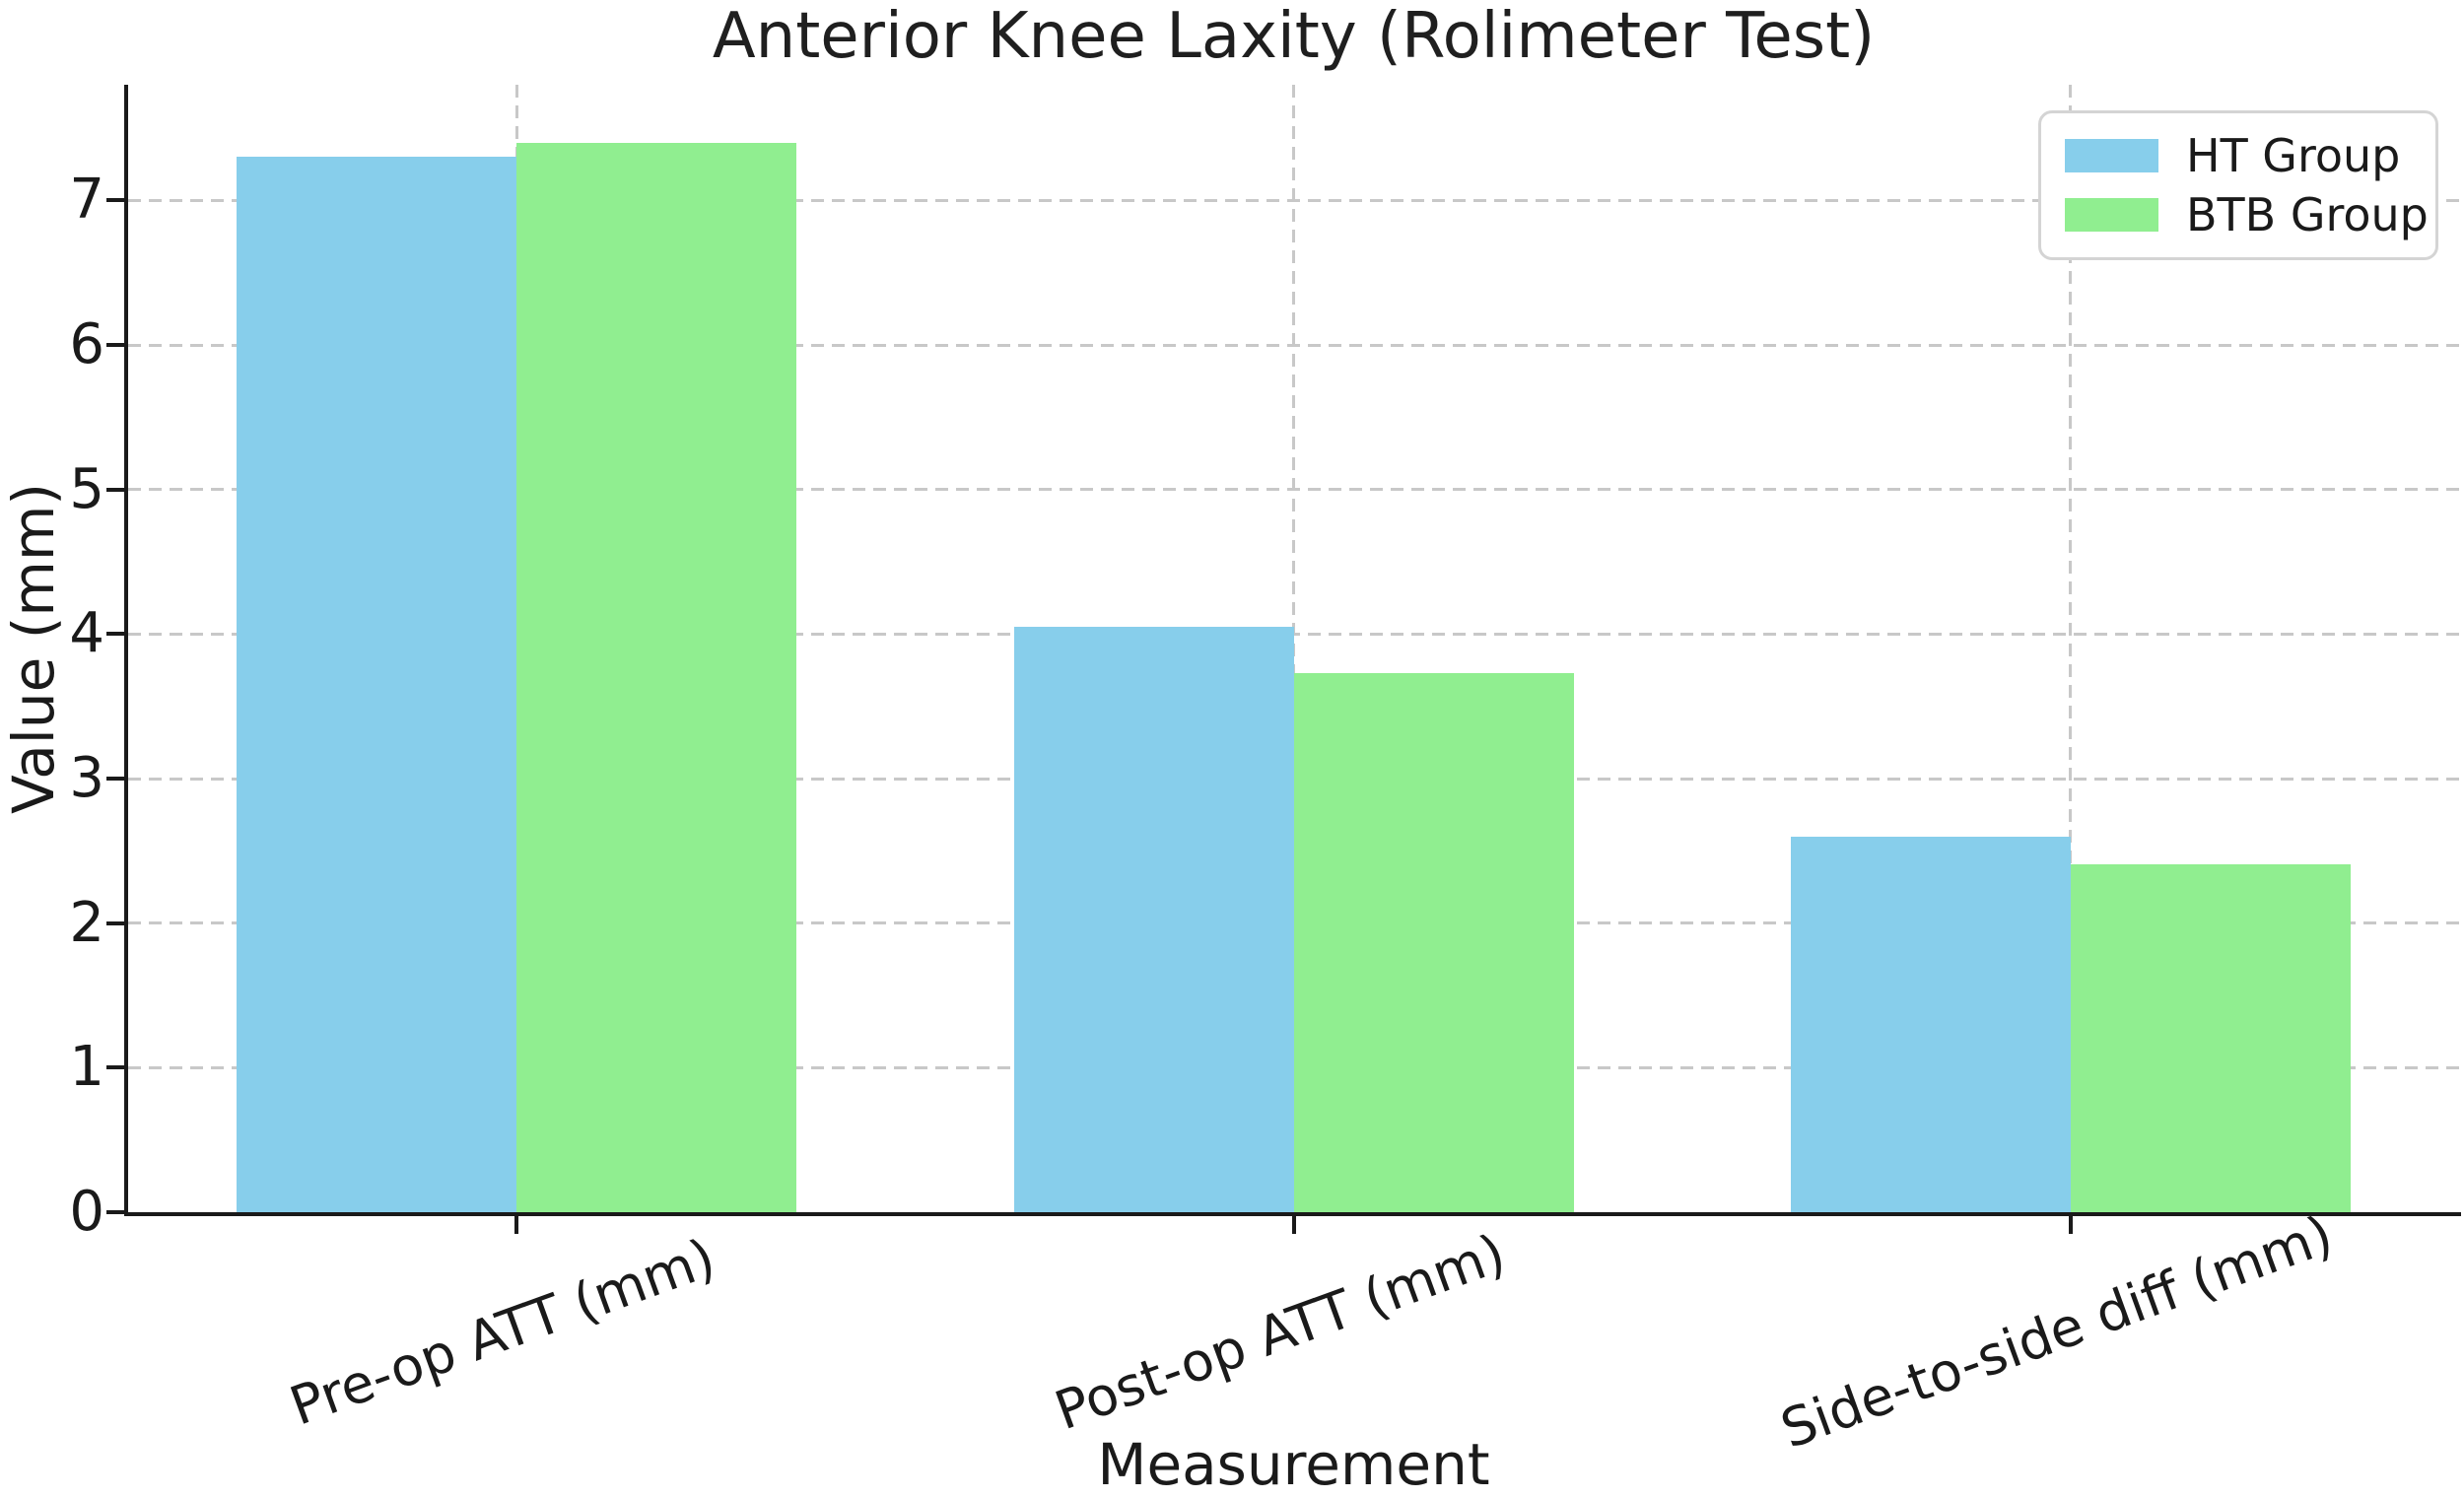 The width and height of the screenshot is (2464, 1499). I want to click on x-tick-label: Post-op ATT (mm), so click(1279, 1332).